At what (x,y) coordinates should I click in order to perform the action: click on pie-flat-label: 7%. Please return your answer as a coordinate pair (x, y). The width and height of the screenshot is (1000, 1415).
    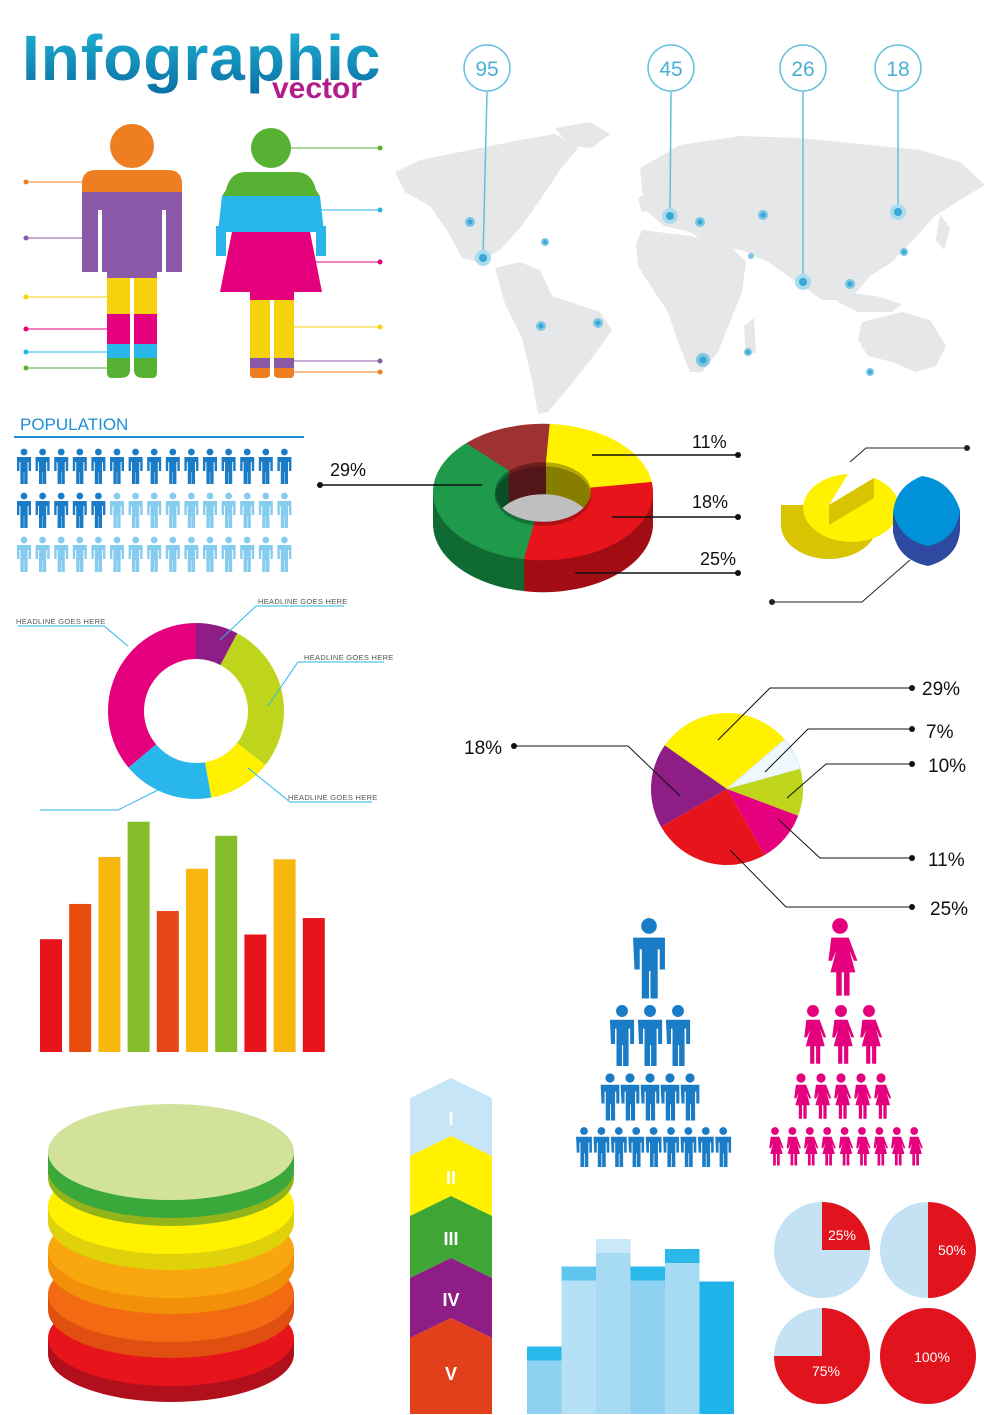
    Looking at the image, I should click on (940, 732).